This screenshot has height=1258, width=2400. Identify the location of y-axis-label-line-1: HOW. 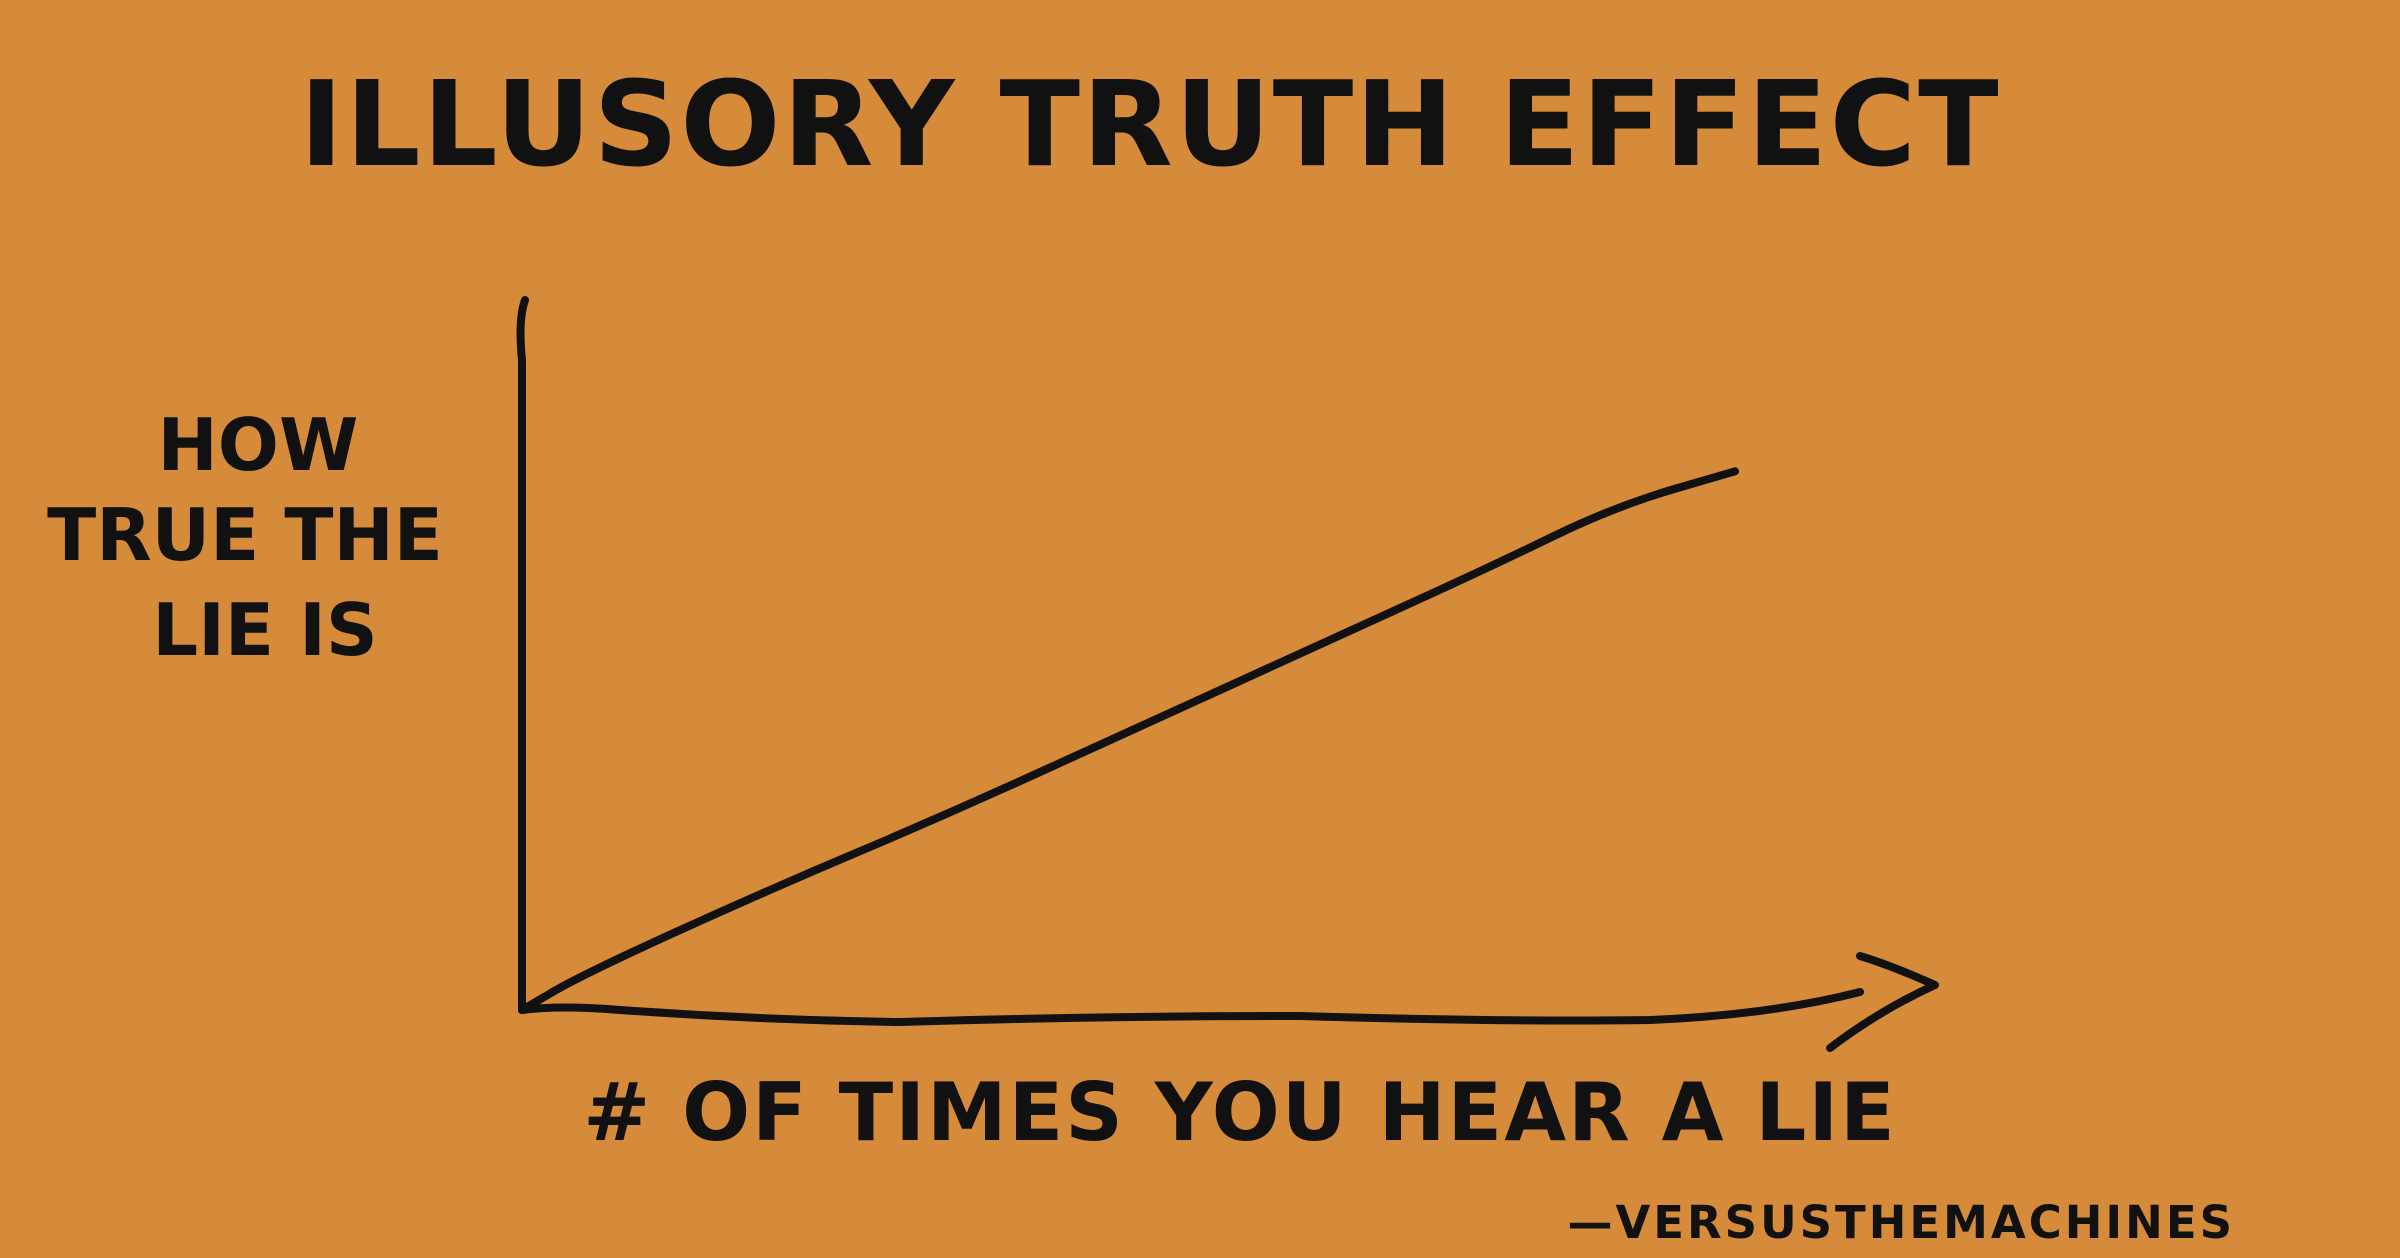
(258, 445).